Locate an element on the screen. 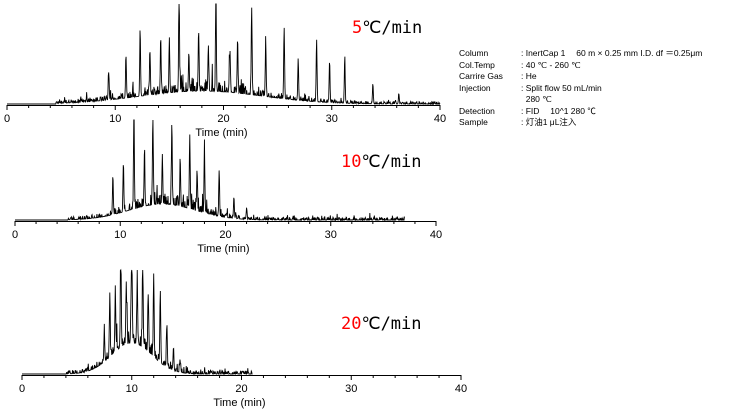  condition-row: 280 ℃ is located at coordinates (580, 100).